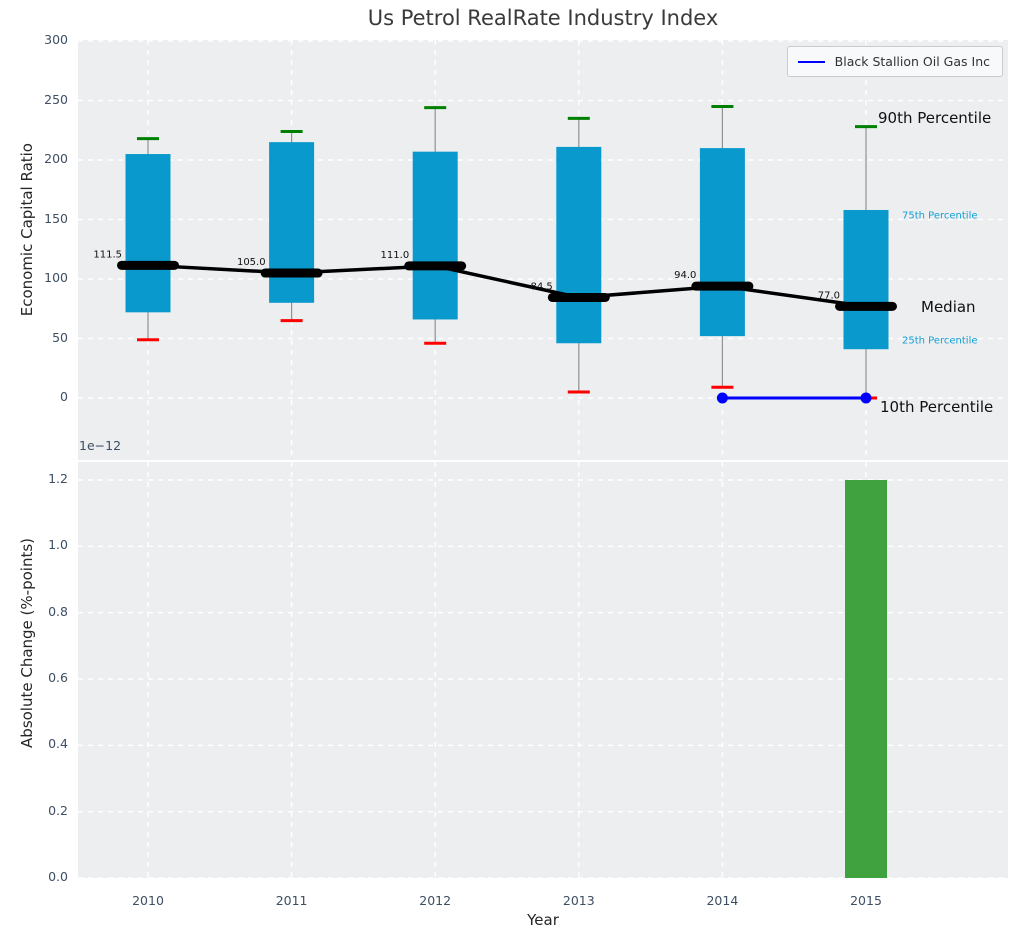  What do you see at coordinates (291, 900) in the screenshot?
I see `xtick-label: 2011` at bounding box center [291, 900].